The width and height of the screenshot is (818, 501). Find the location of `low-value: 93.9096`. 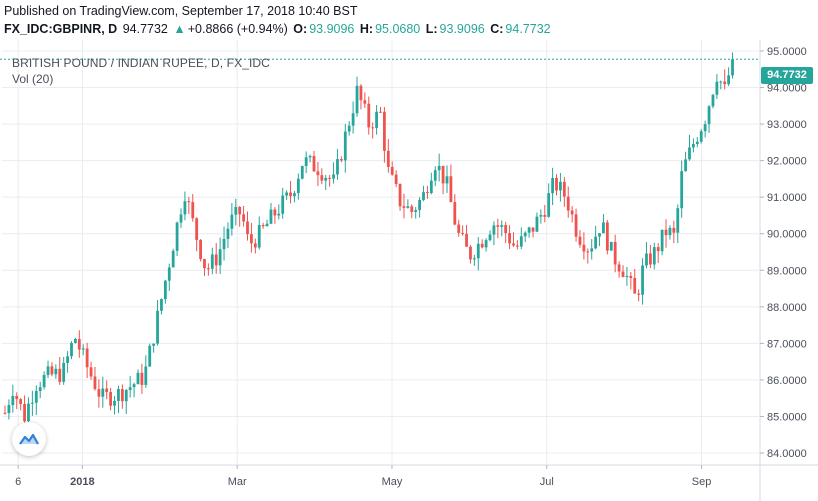

low-value: 93.9096 is located at coordinates (462, 29).